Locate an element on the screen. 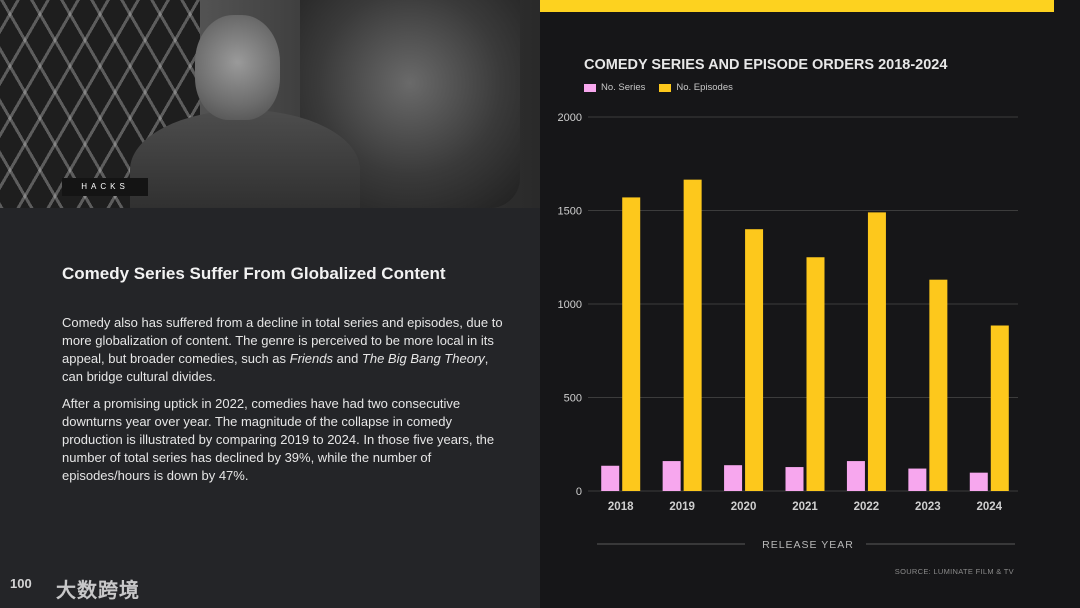 The image size is (1080, 608). x-tick-label: 2019 is located at coordinates (682, 507).